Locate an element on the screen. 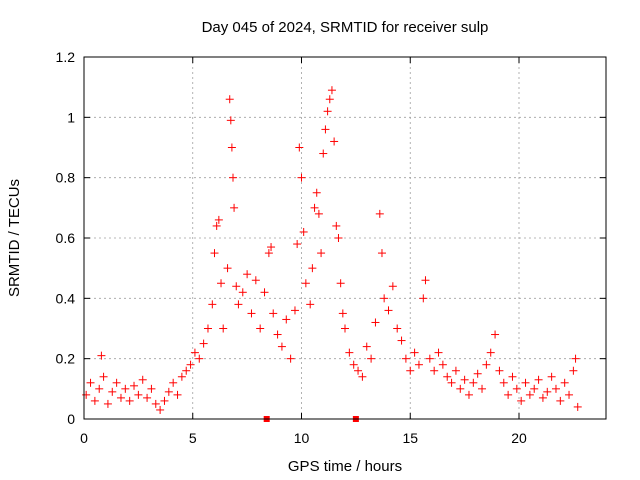 Image resolution: width=640 pixels, height=480 pixels. y-tick-label: 1 is located at coordinates (71, 117).